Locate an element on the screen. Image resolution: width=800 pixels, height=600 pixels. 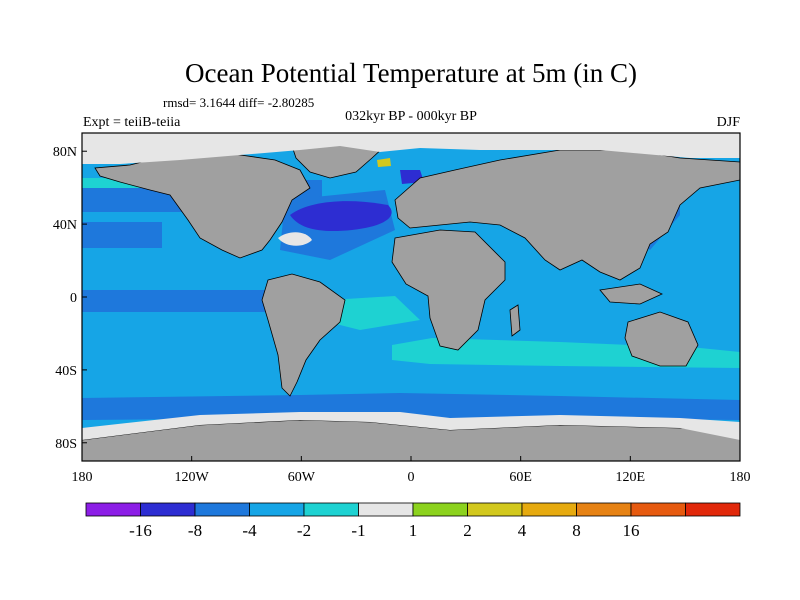
colorbar-label: -2 is located at coordinates (304, 530).